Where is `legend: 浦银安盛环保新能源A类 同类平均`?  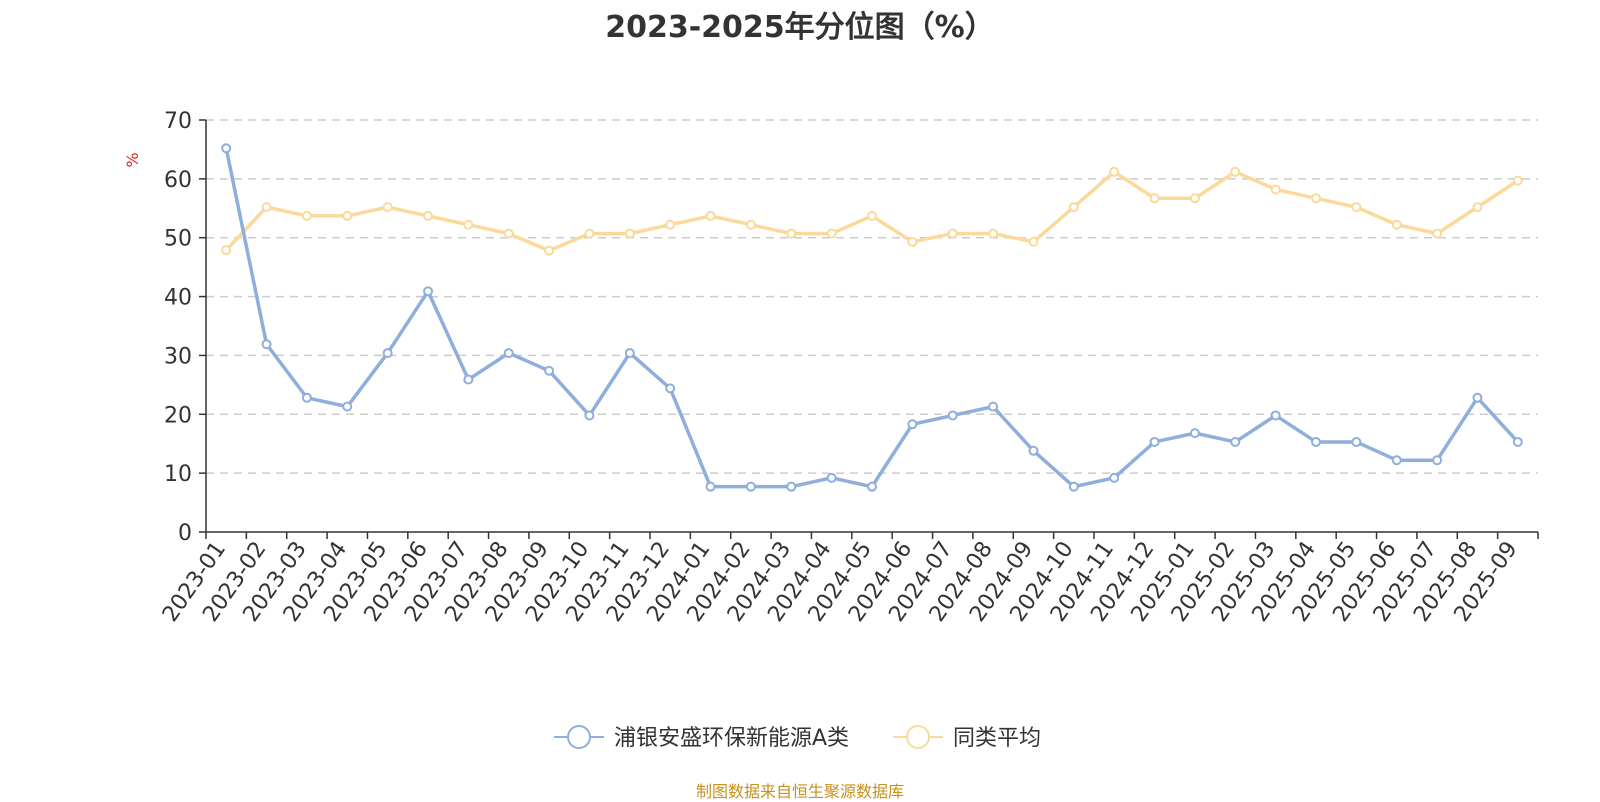 legend: 浦银安盛环保新能源A类 同类平均 is located at coordinates (797, 738).